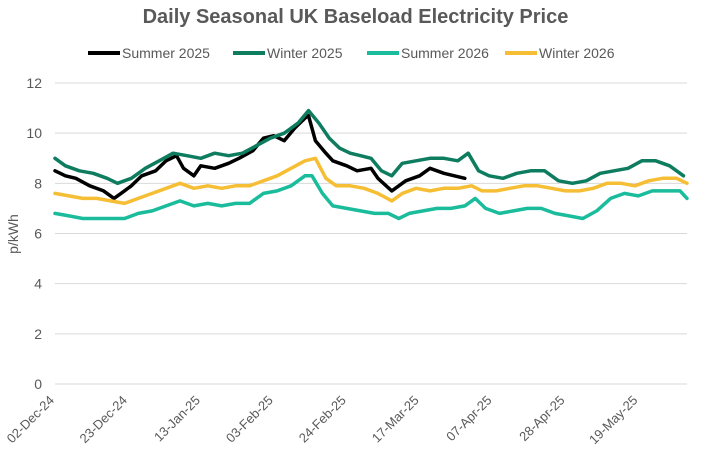  Describe the element at coordinates (613, 420) in the screenshot. I see `x-tick-label: 19-May-25` at that location.